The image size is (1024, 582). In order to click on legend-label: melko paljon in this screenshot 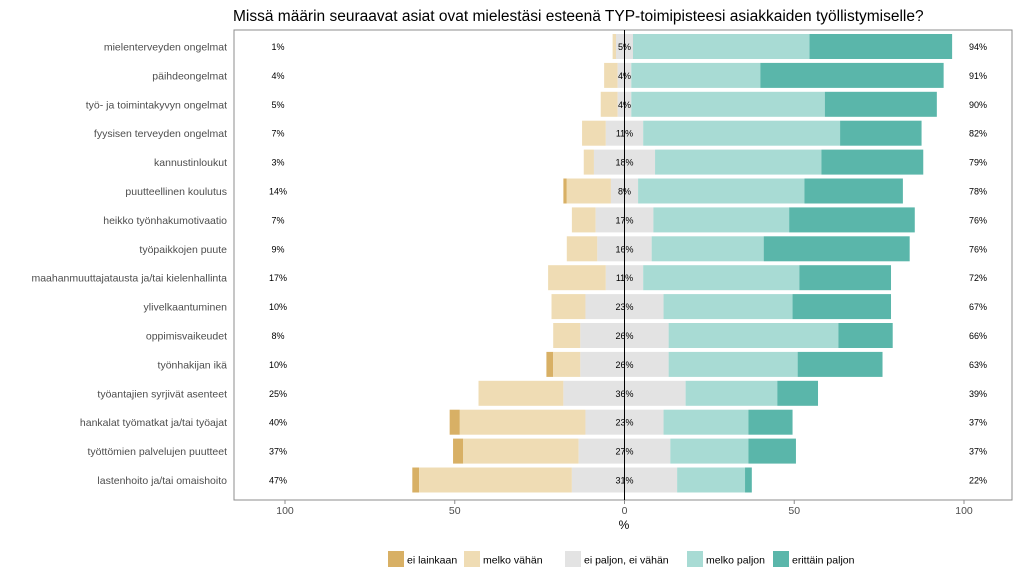, I will do `click(735, 561)`.